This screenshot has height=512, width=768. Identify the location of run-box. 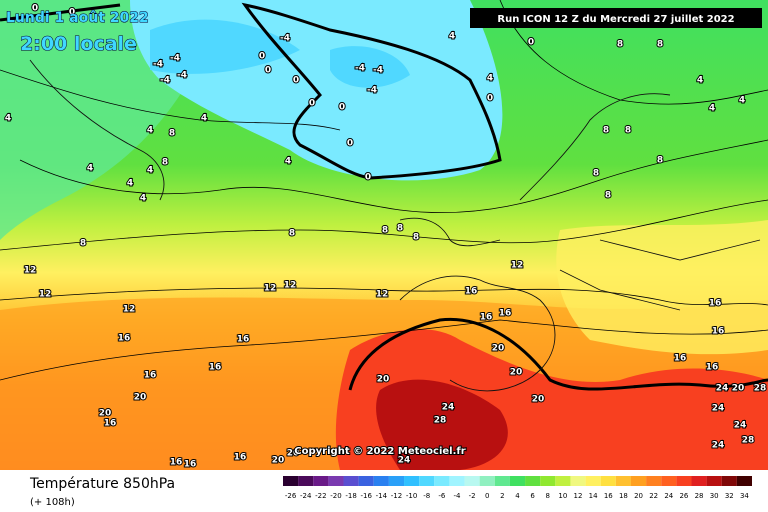
(616, 18).